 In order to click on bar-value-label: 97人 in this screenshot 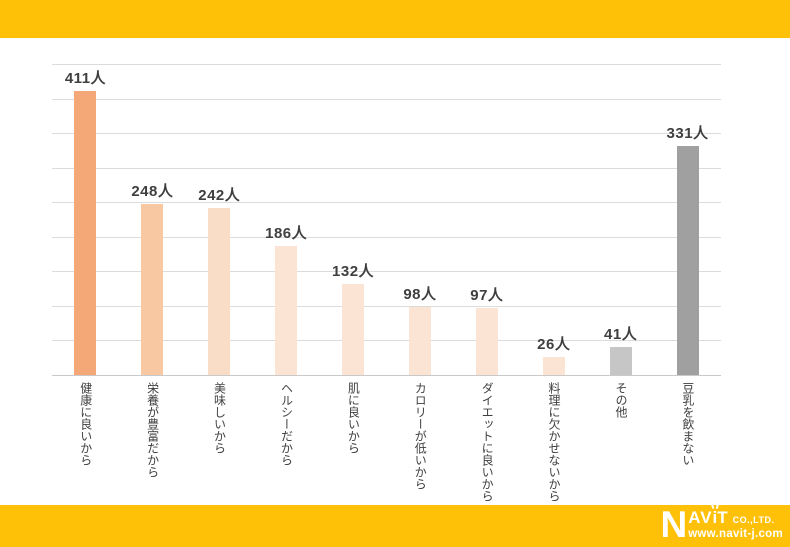, I will do `click(487, 295)`.